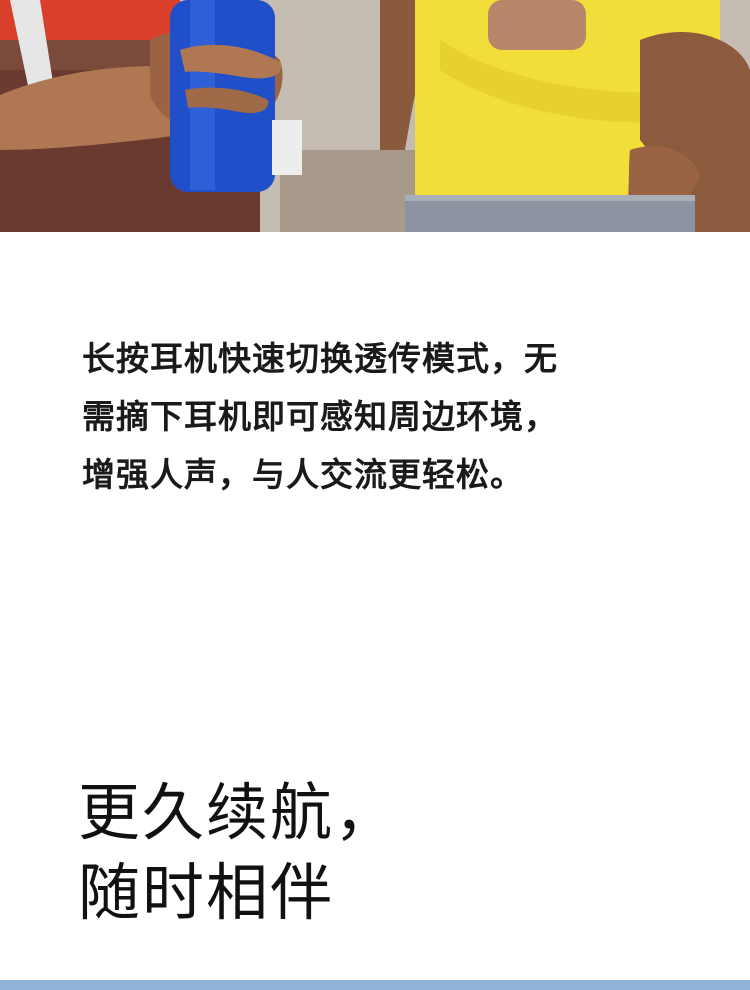 The image size is (750, 990). I want to click on headline-line: 随时相伴, so click(206, 892).